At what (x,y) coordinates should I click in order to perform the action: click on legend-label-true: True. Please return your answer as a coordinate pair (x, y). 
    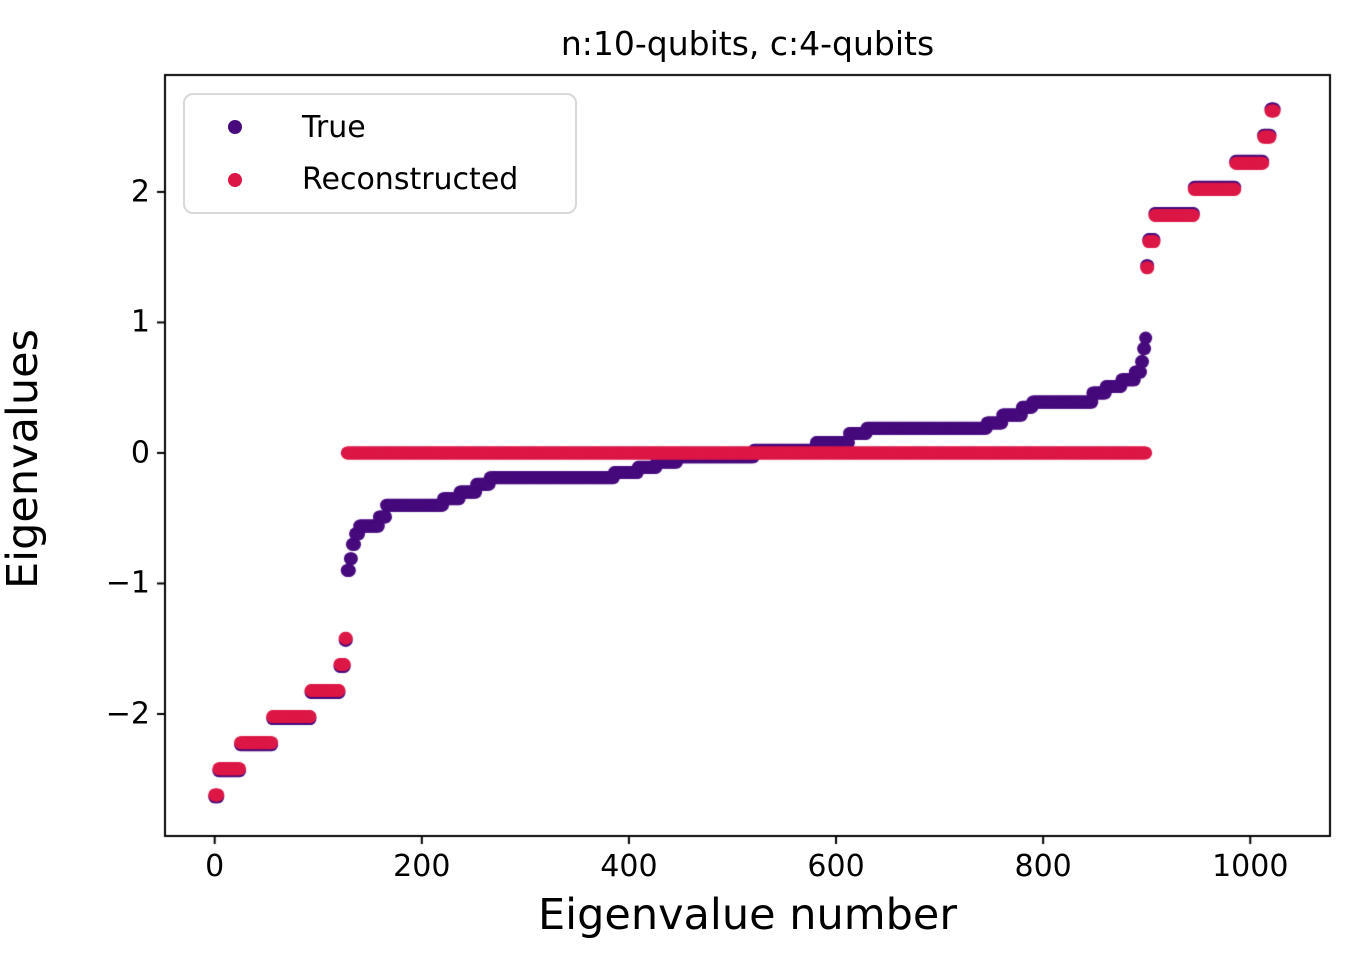
    Looking at the image, I should click on (334, 127).